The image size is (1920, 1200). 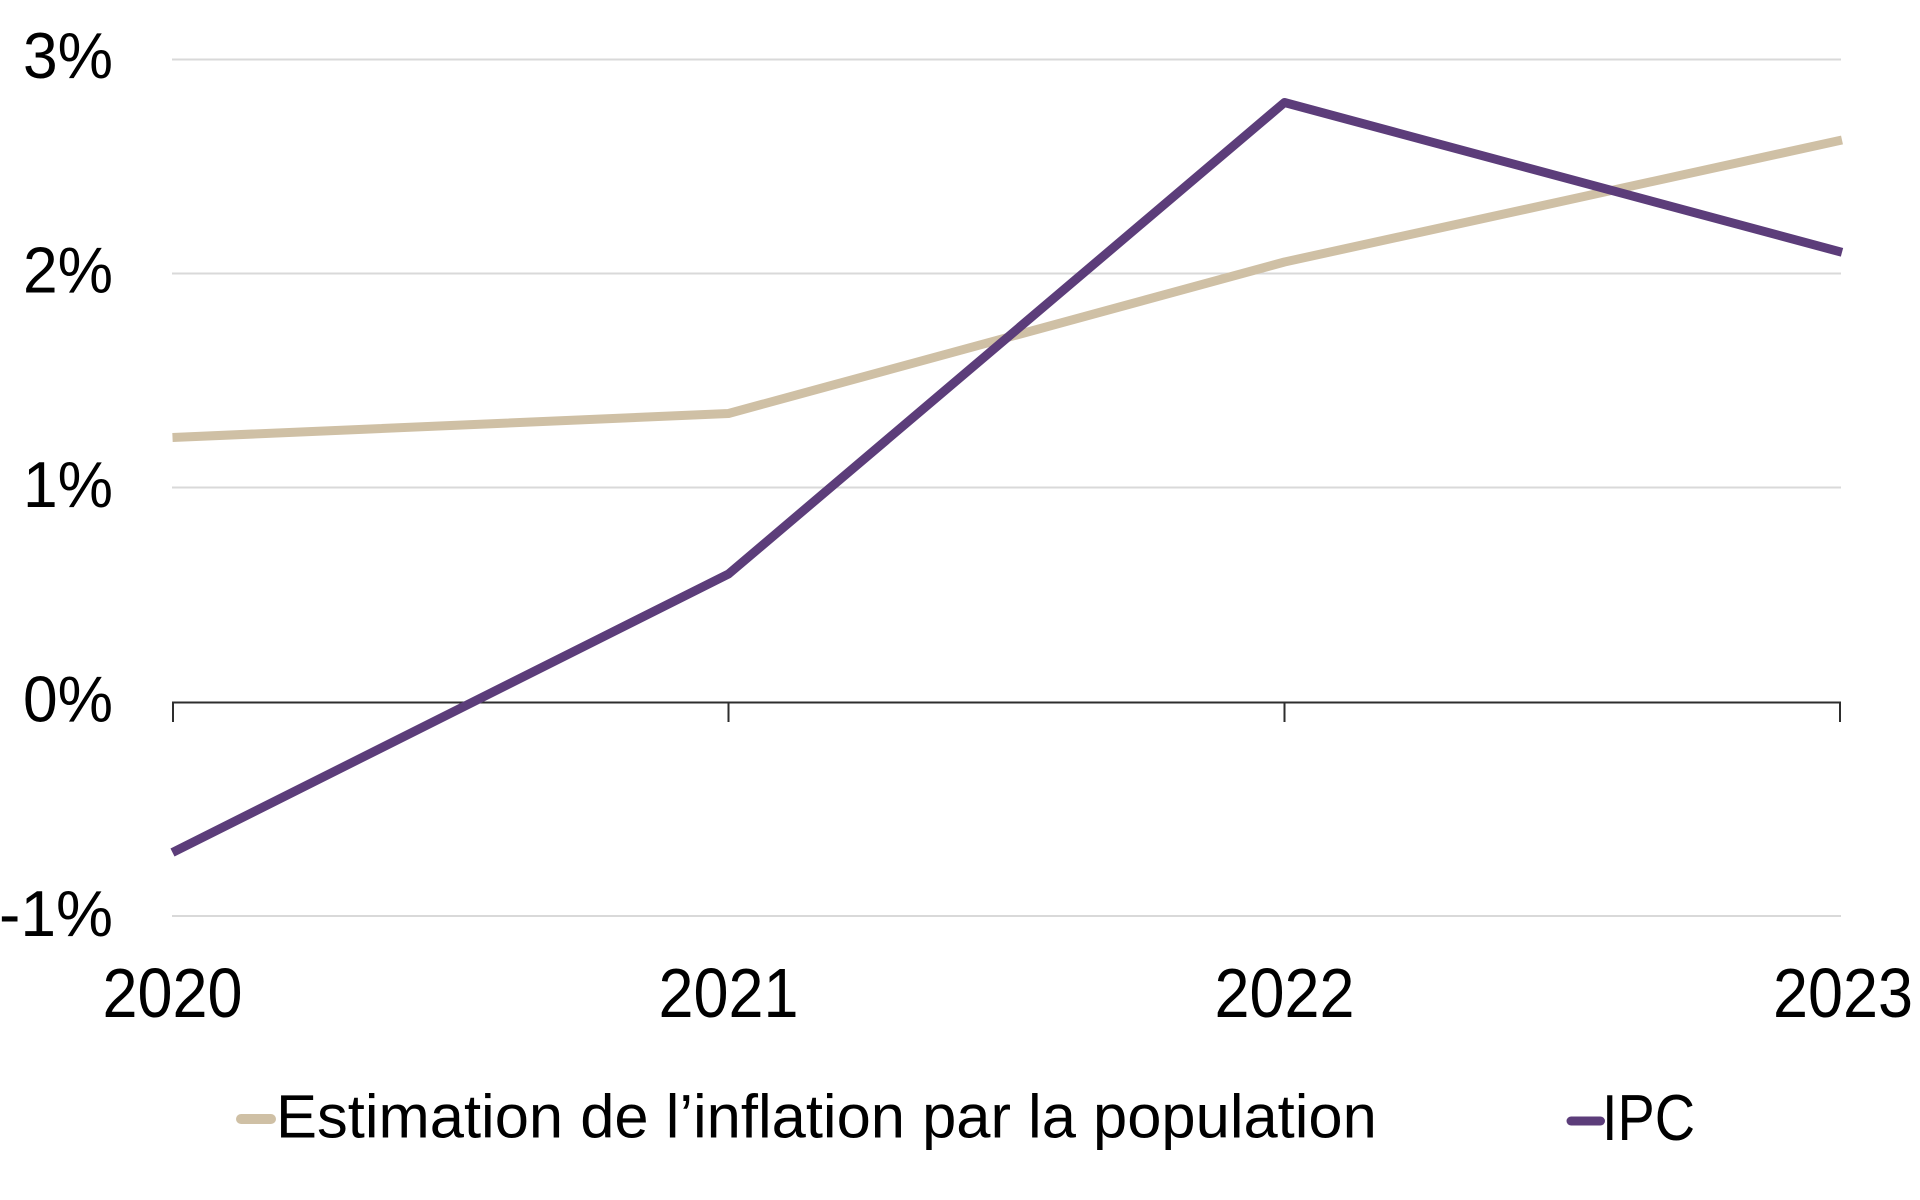 What do you see at coordinates (173, 993) in the screenshot?
I see `svg-text: 2020` at bounding box center [173, 993].